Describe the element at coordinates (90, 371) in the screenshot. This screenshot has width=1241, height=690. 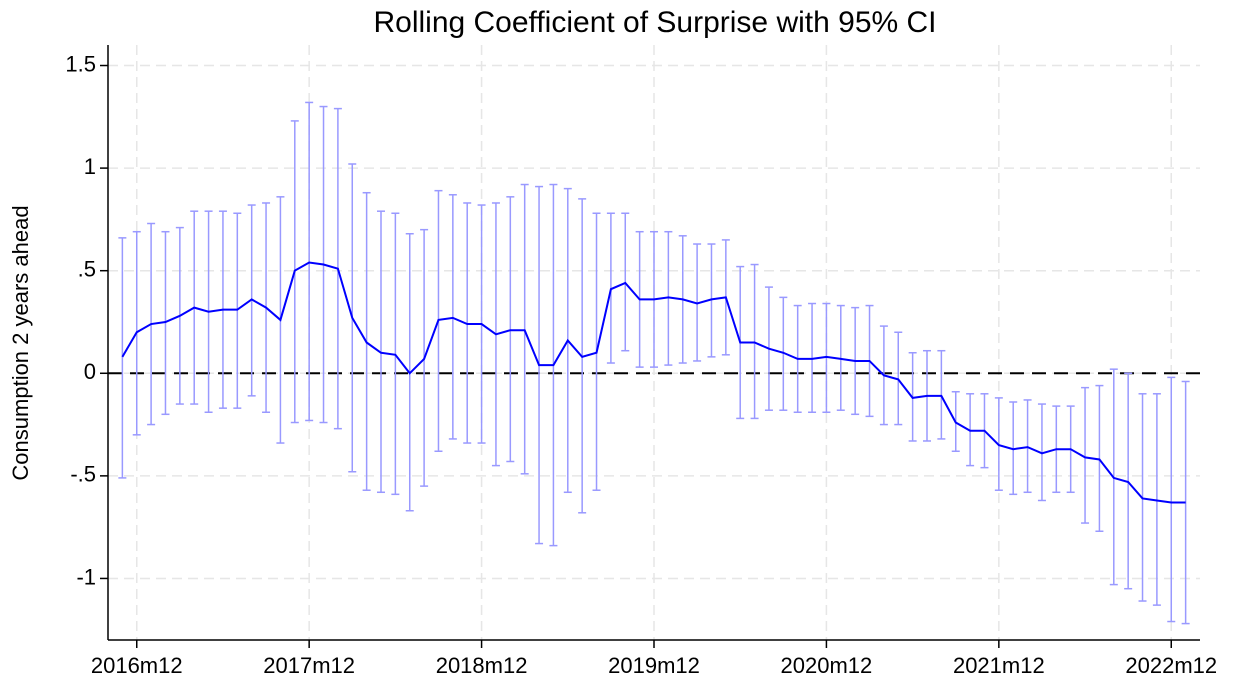
I see `y-tick-label: 0` at that location.